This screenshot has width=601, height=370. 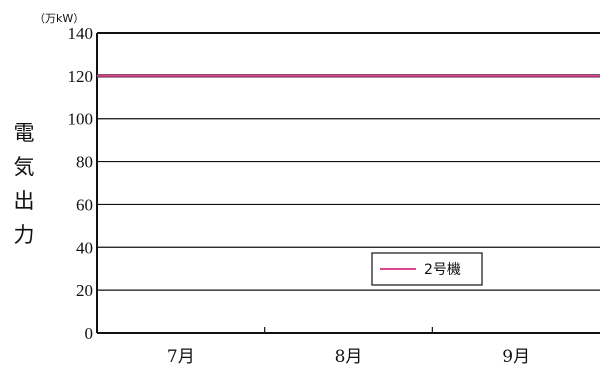 What do you see at coordinates (81, 183) in the screenshot?
I see `y-tick-labels: 0 20 40 60 80 100 120 140` at bounding box center [81, 183].